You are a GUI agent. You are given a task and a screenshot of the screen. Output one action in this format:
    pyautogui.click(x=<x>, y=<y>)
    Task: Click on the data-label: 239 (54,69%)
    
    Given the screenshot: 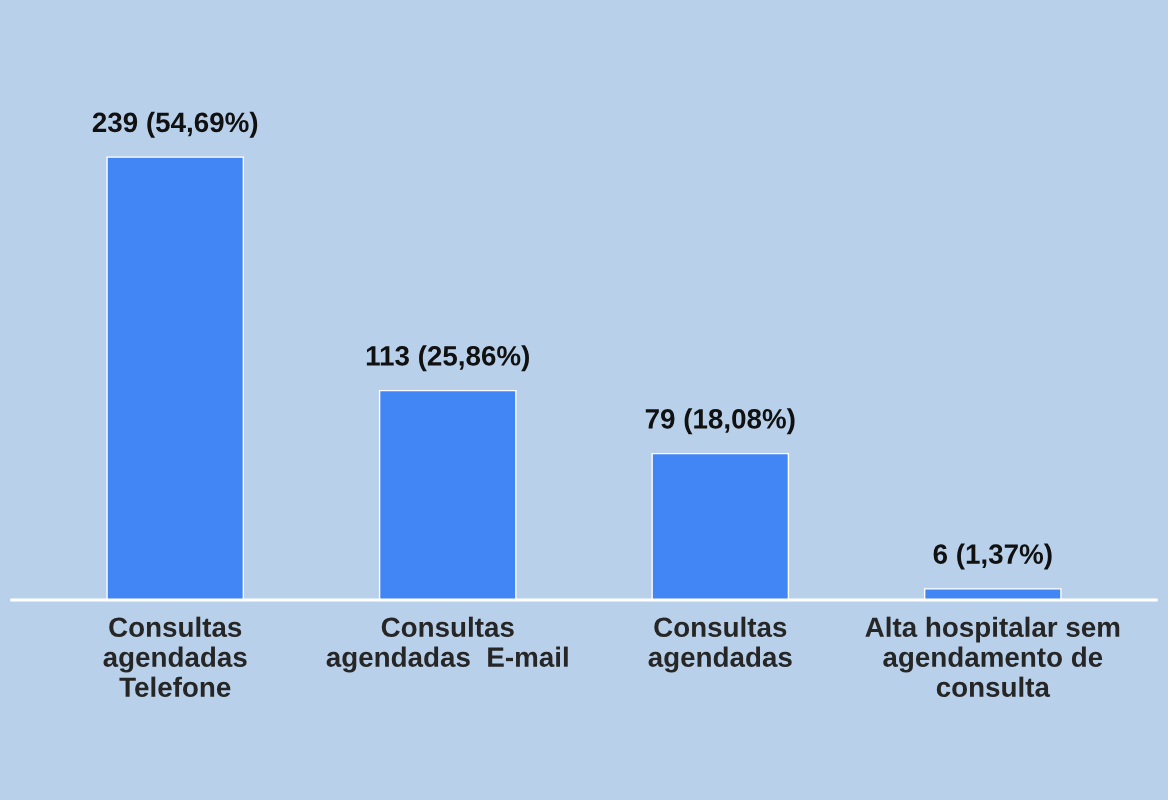 What is the action you would take?
    pyautogui.click(x=175, y=124)
    